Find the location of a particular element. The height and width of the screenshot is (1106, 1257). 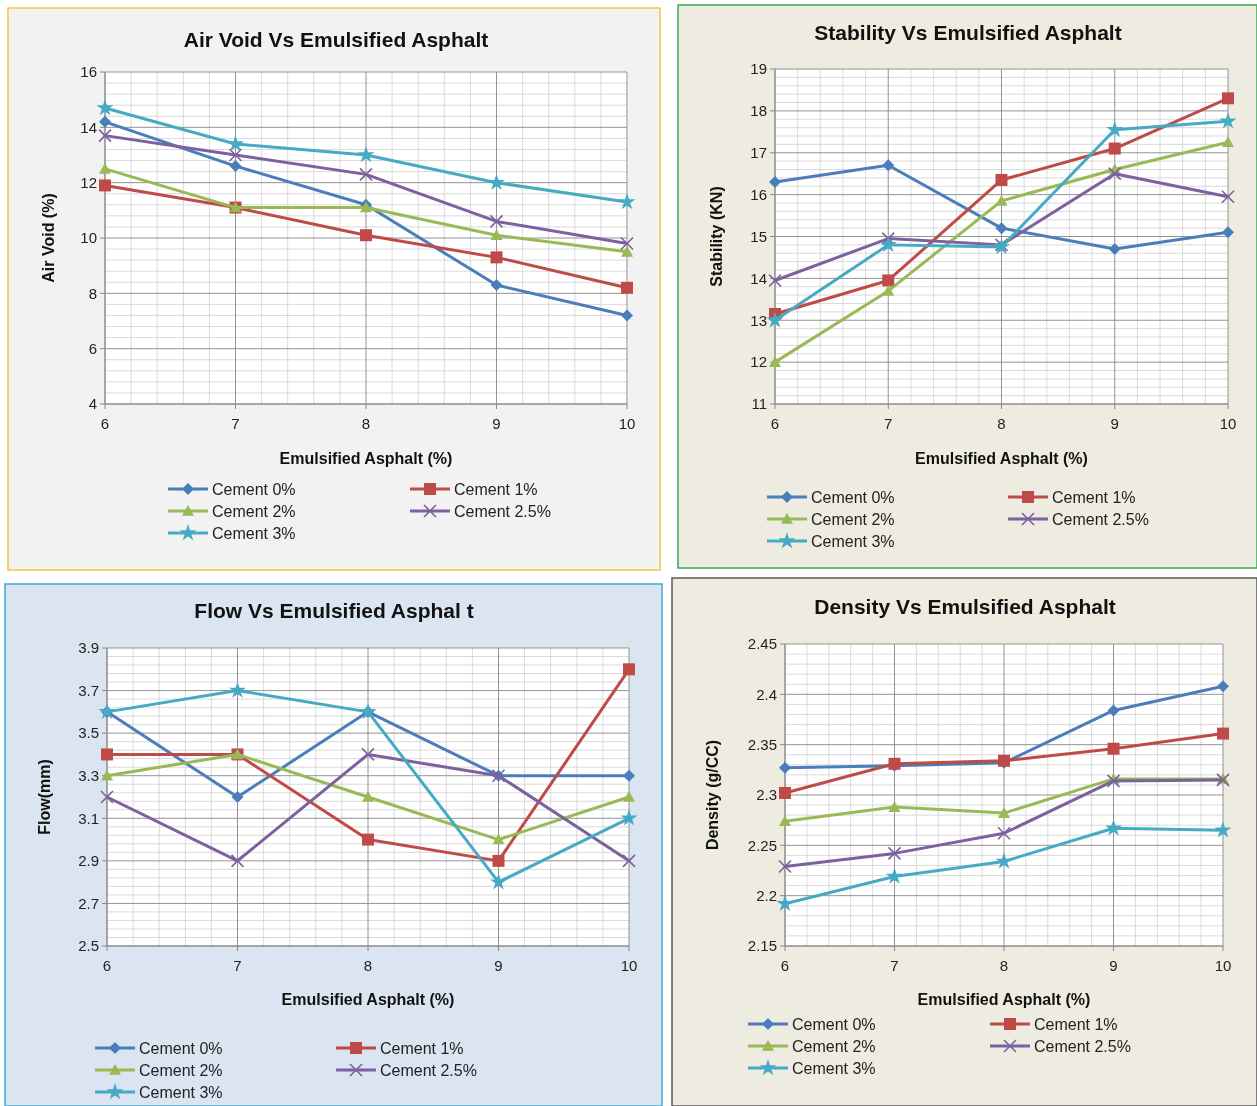

y-tick-label: 2.7 is located at coordinates (88, 903).